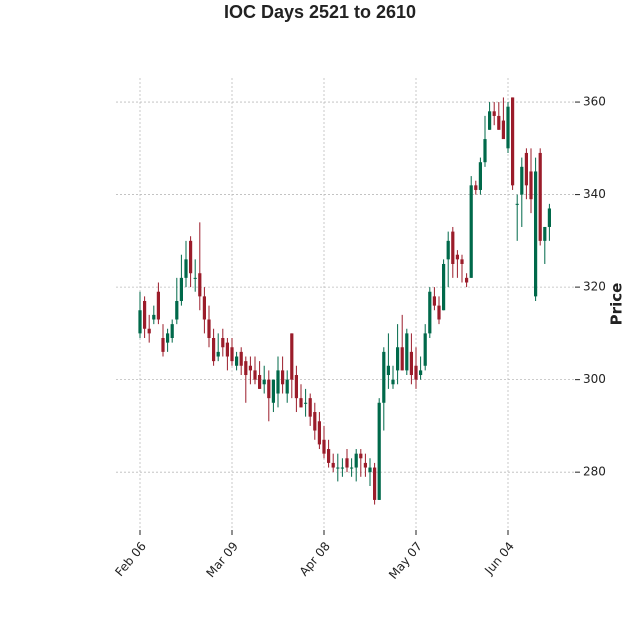 The image size is (640, 640). What do you see at coordinates (617, 304) in the screenshot?
I see `y-axis-label: Price` at bounding box center [617, 304].